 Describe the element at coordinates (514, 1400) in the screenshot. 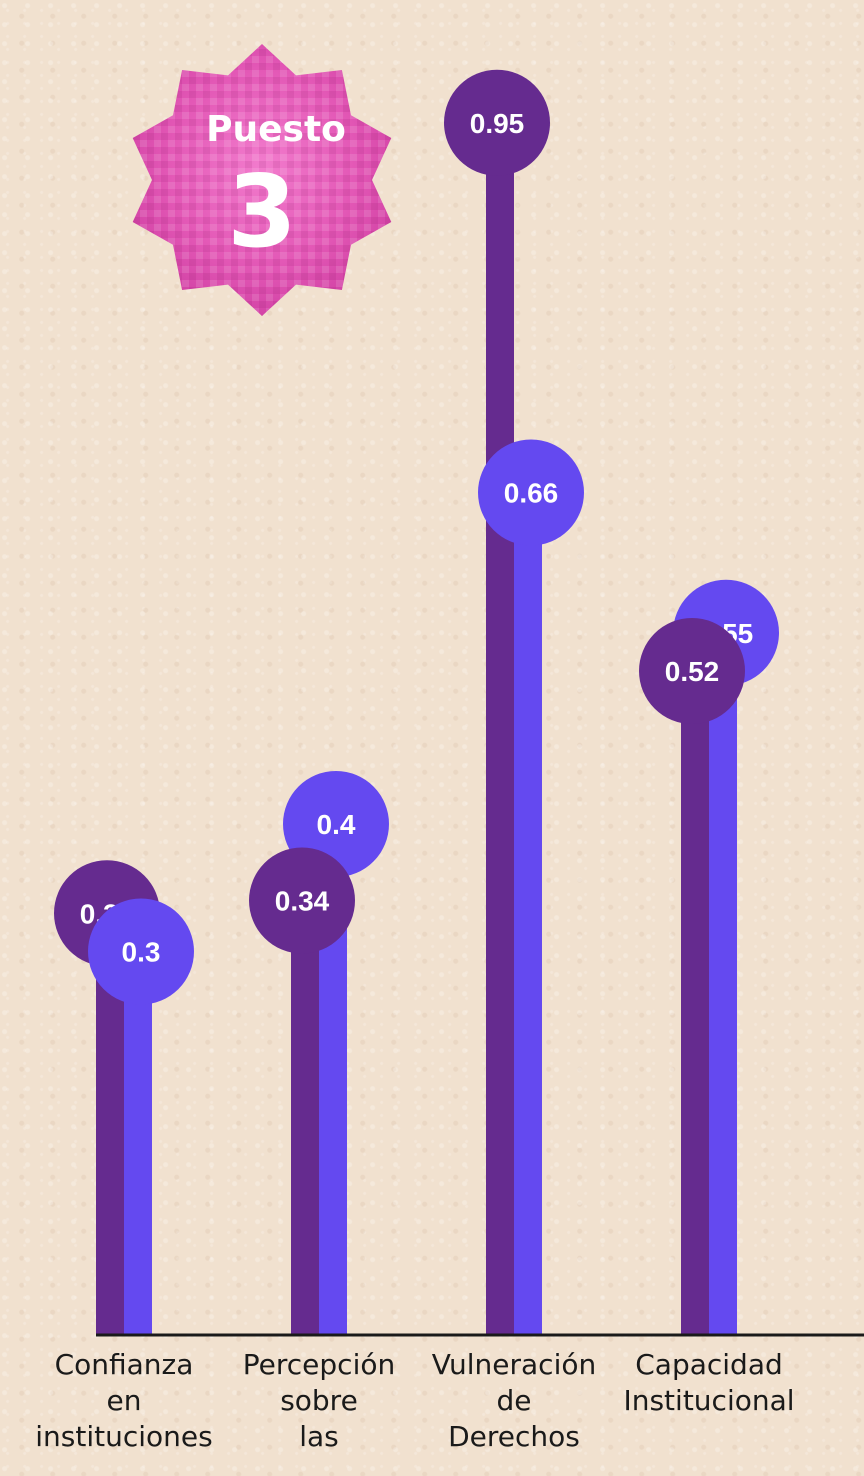

I see `category-label-3-line-2: de` at that location.